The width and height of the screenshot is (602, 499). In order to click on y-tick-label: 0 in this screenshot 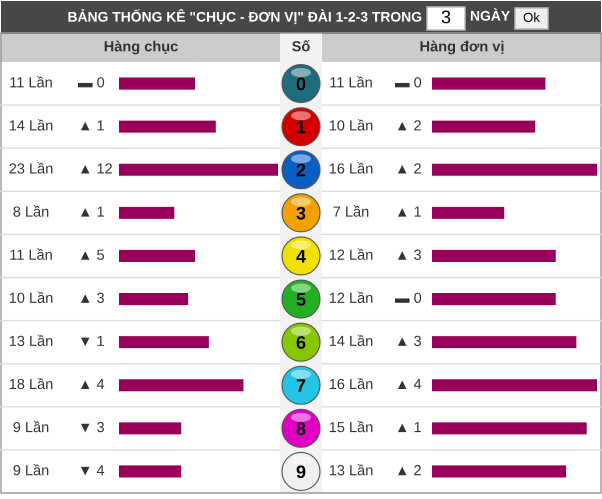, I will do `click(301, 83)`.